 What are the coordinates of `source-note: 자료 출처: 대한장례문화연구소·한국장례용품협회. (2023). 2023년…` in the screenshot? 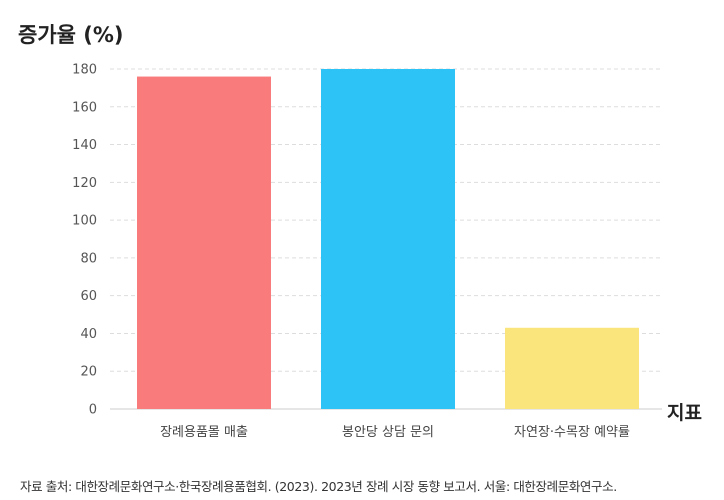 It's located at (318, 486).